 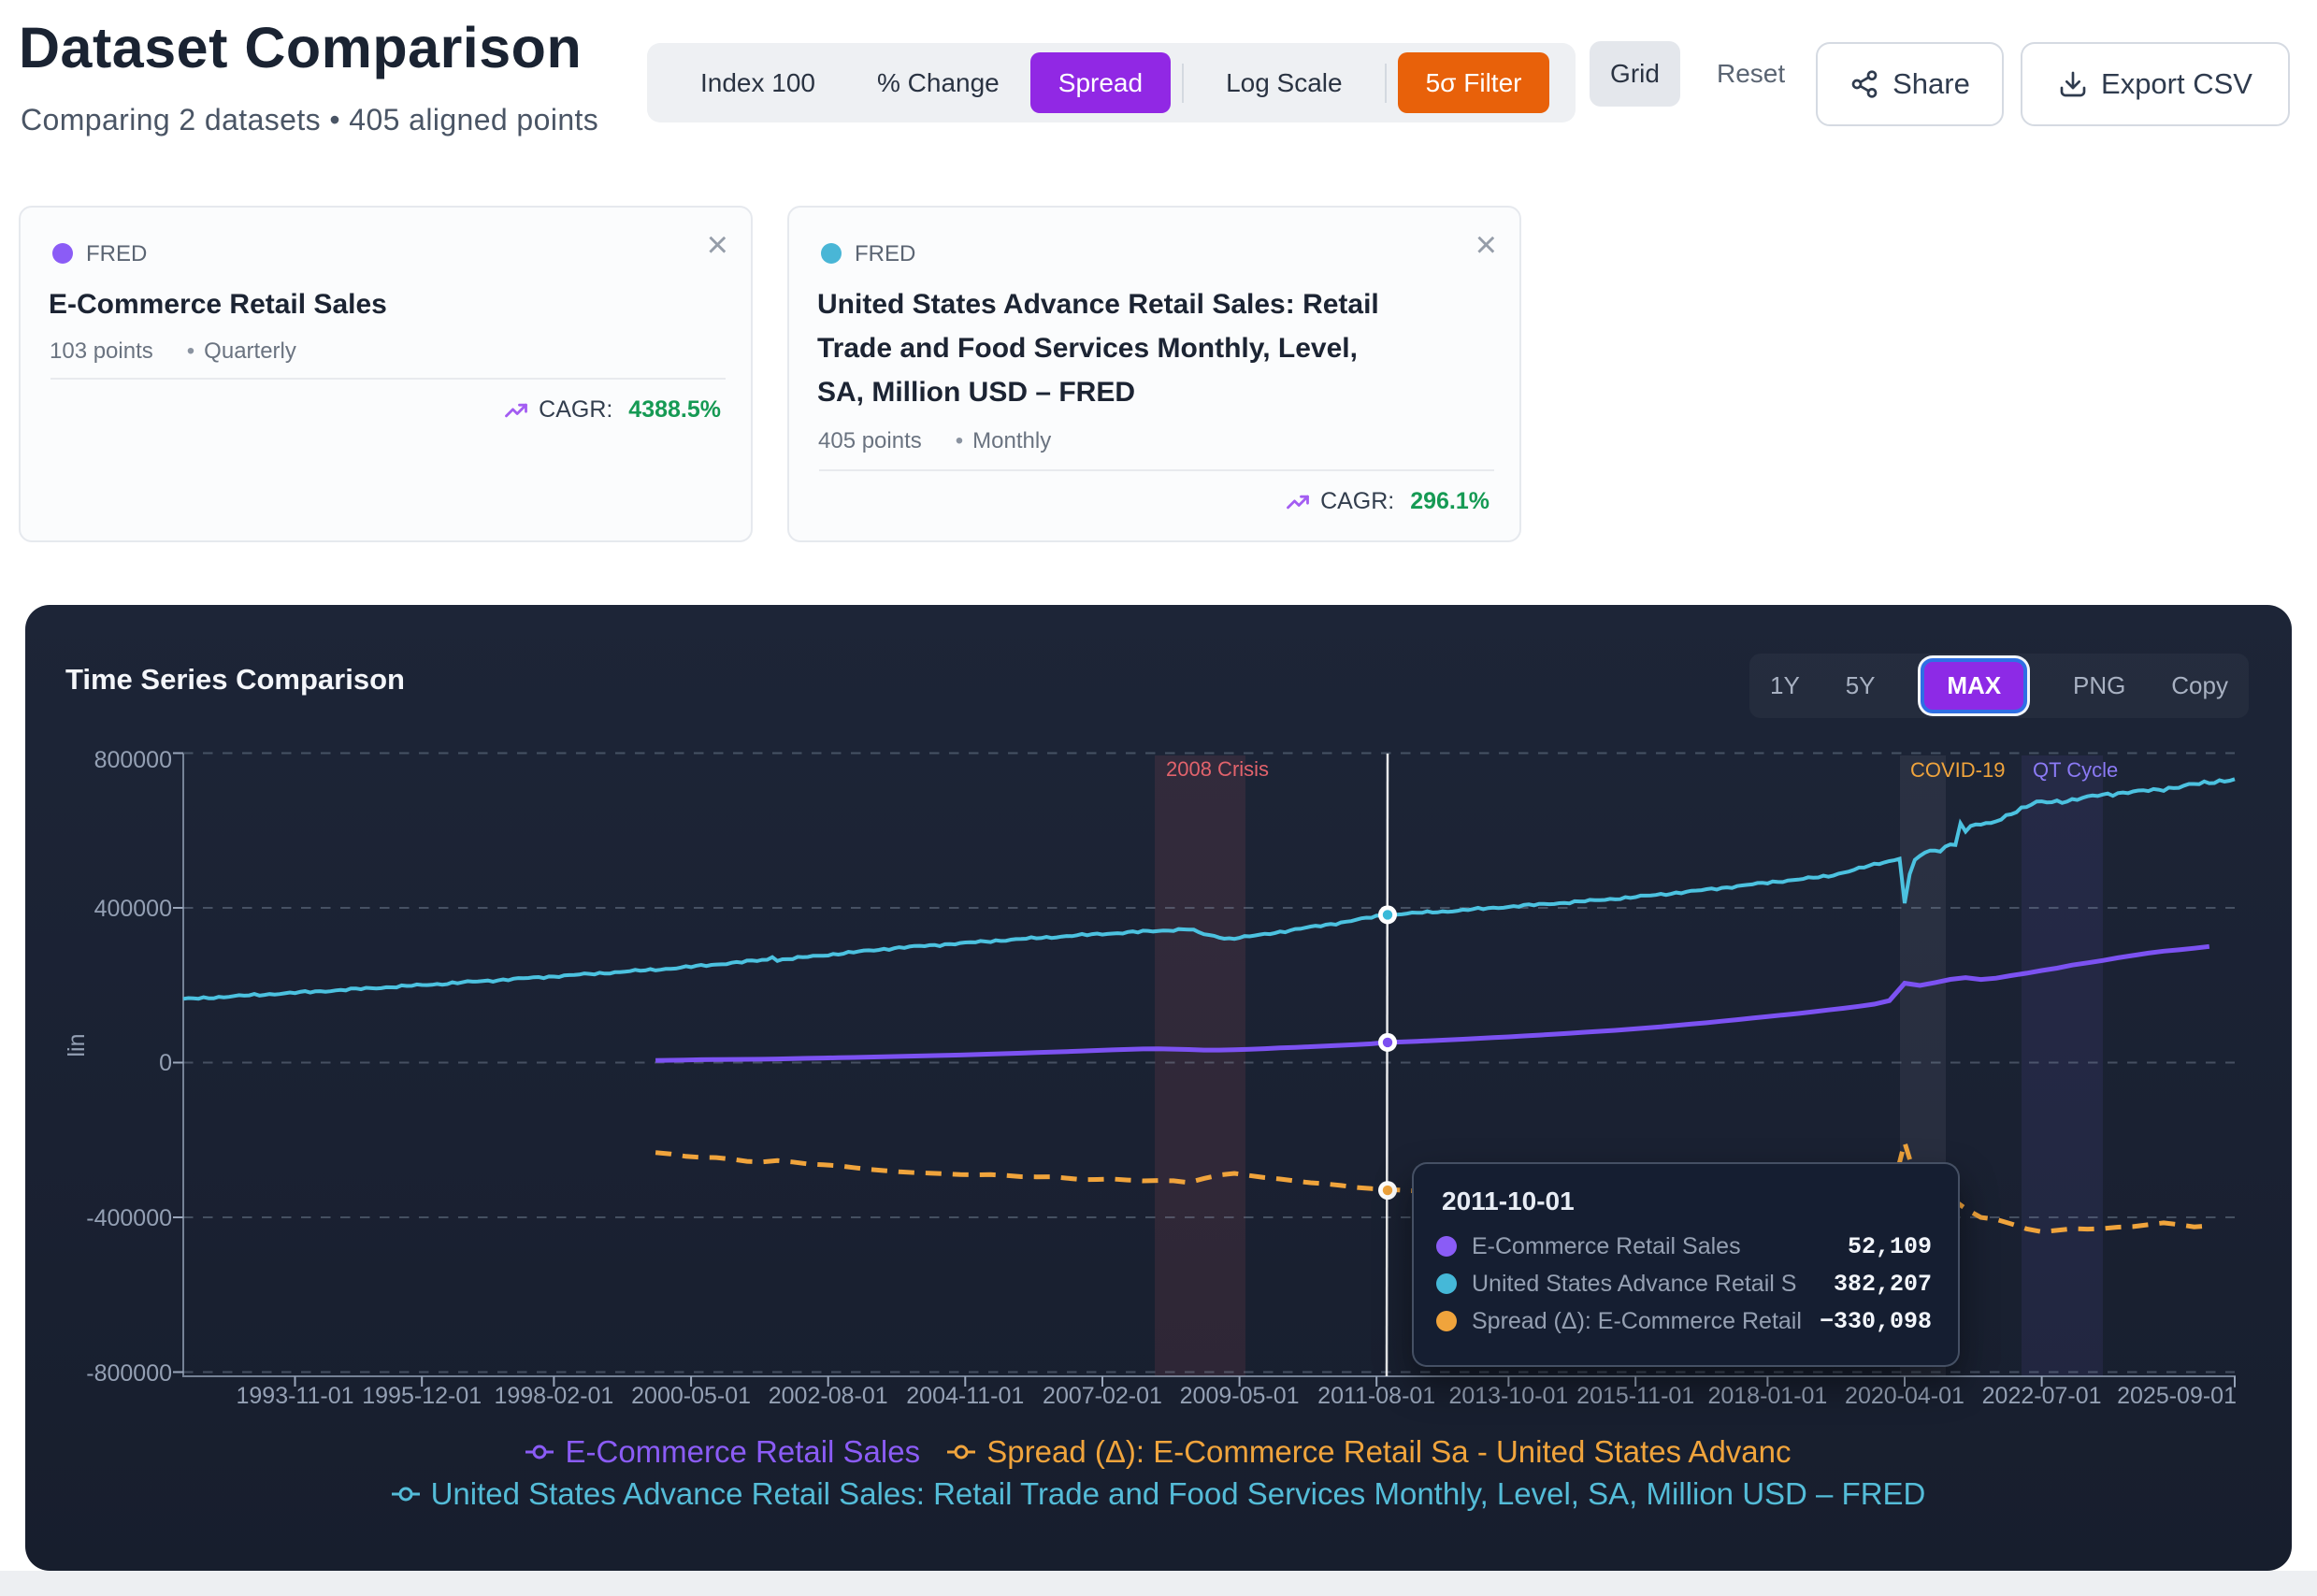 What do you see at coordinates (2075, 770) in the screenshot?
I see `svg-text: QT Cycle` at bounding box center [2075, 770].